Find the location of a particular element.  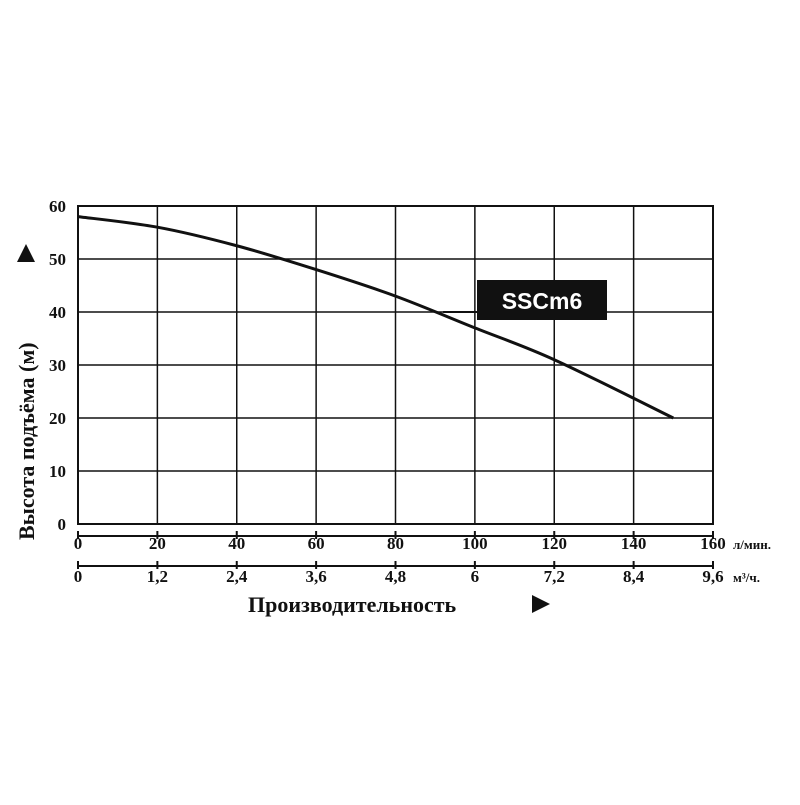

x2-axis-unit: м³/ч. is located at coordinates (746, 577).